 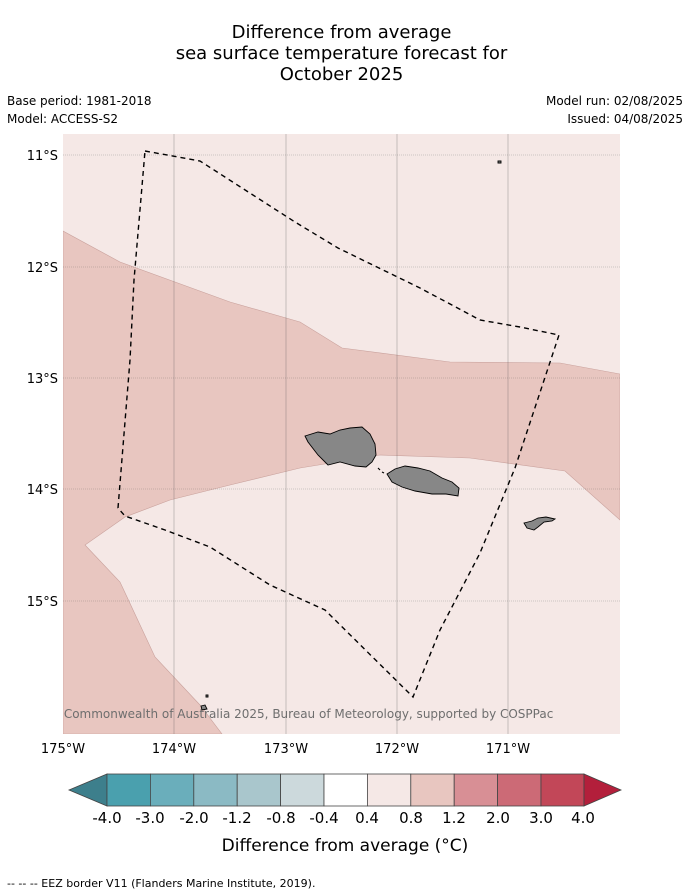 I want to click on island-savaii, so click(x=340, y=447).